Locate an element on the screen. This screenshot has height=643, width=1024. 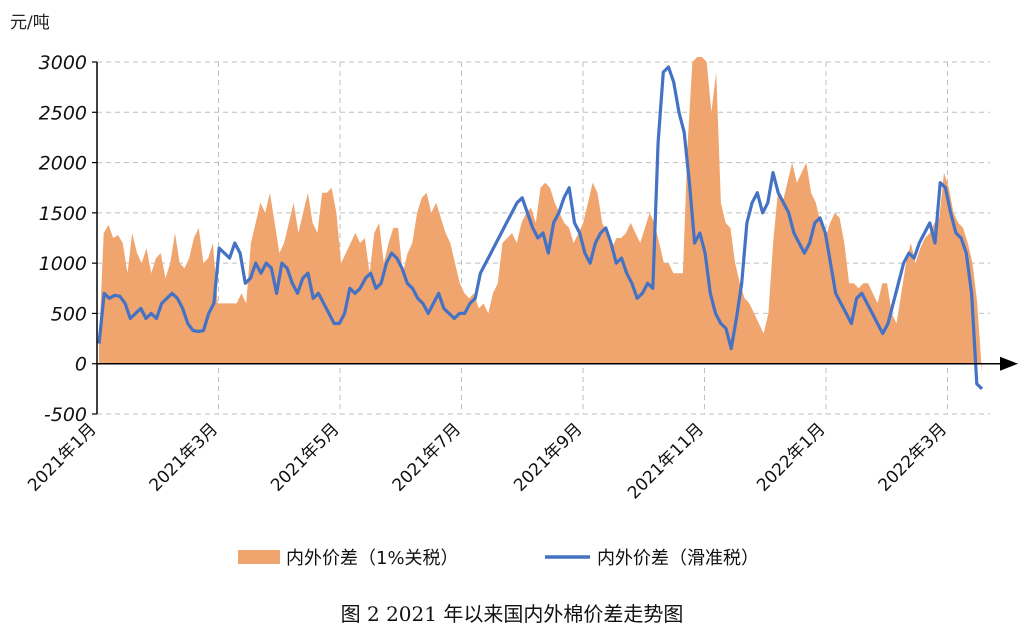
x-tick-label: 2021年1月 is located at coordinates (62, 457).